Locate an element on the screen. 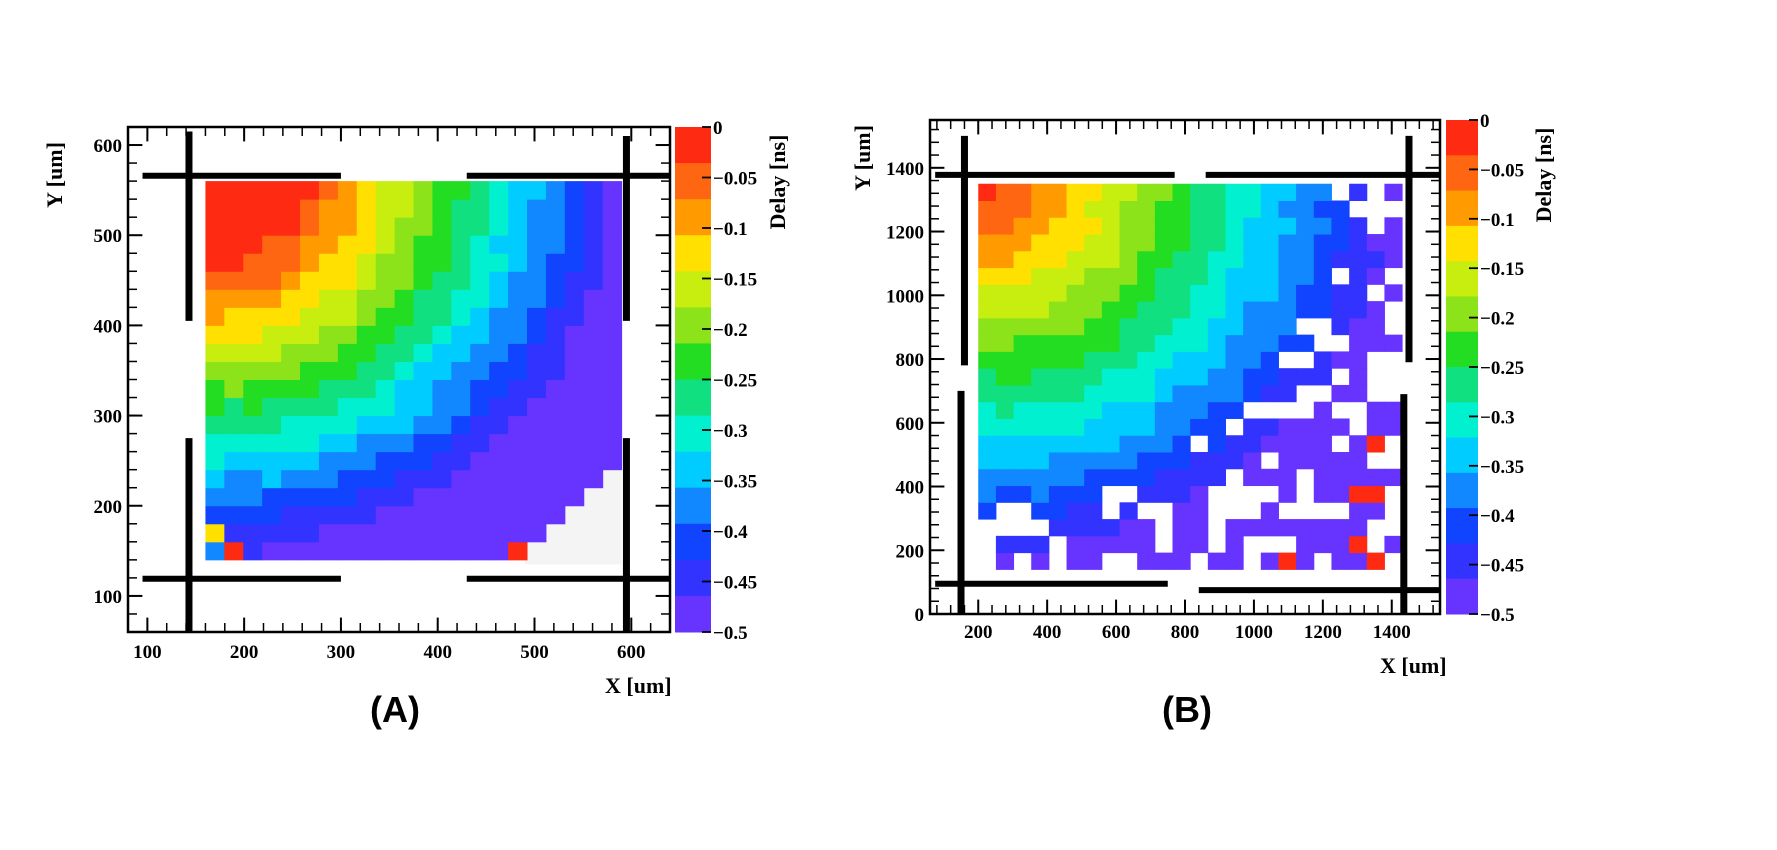 Image resolution: width=1777 pixels, height=850 pixels. y-tick-label: 1200 is located at coordinates (905, 233).